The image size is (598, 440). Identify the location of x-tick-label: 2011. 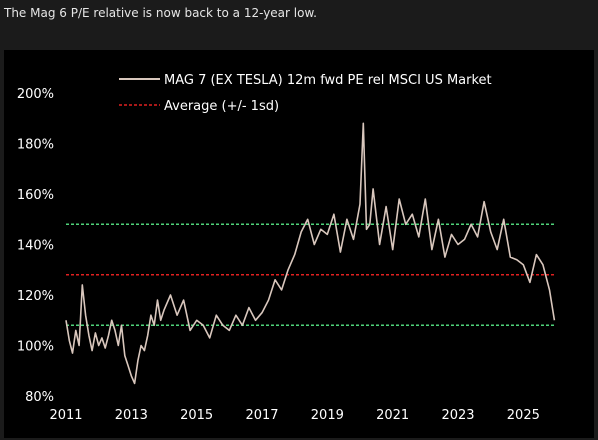
(65, 415).